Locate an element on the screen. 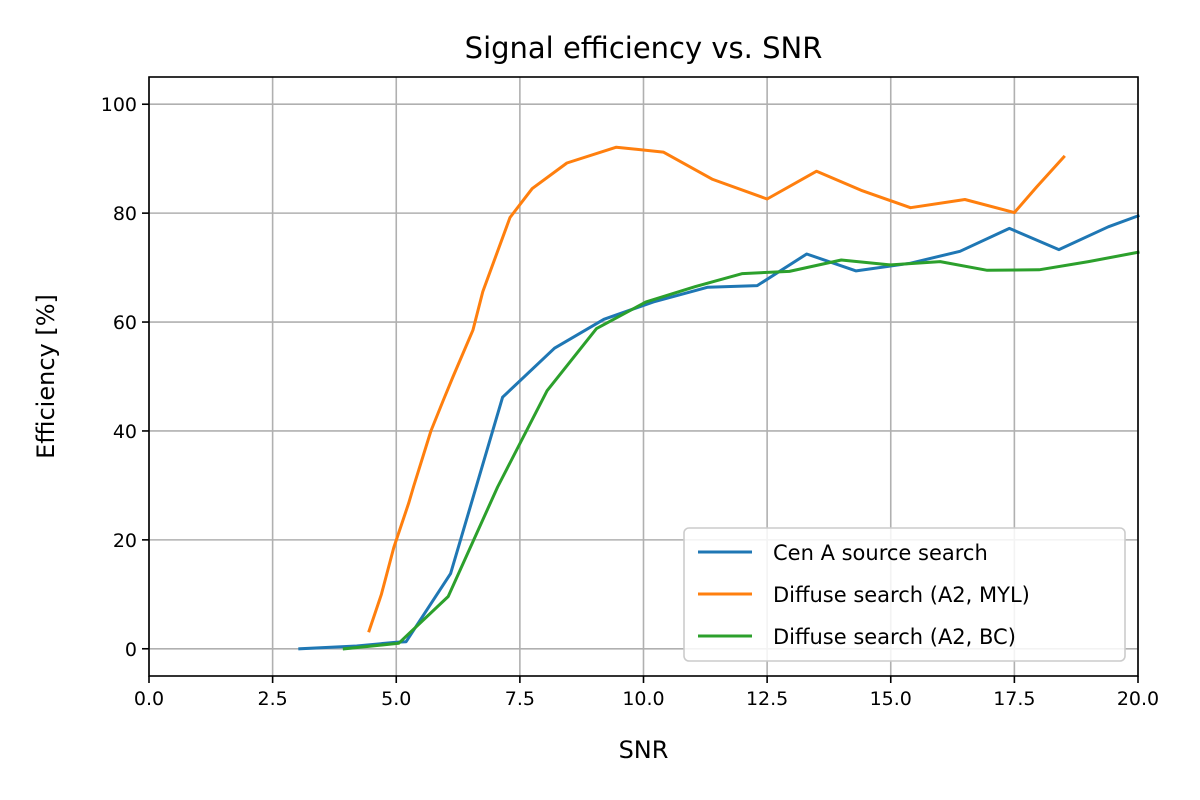 Image resolution: width=1200 pixels, height=800 pixels. legend-label-2: Diffuse search (A2, BC) is located at coordinates (894, 637).